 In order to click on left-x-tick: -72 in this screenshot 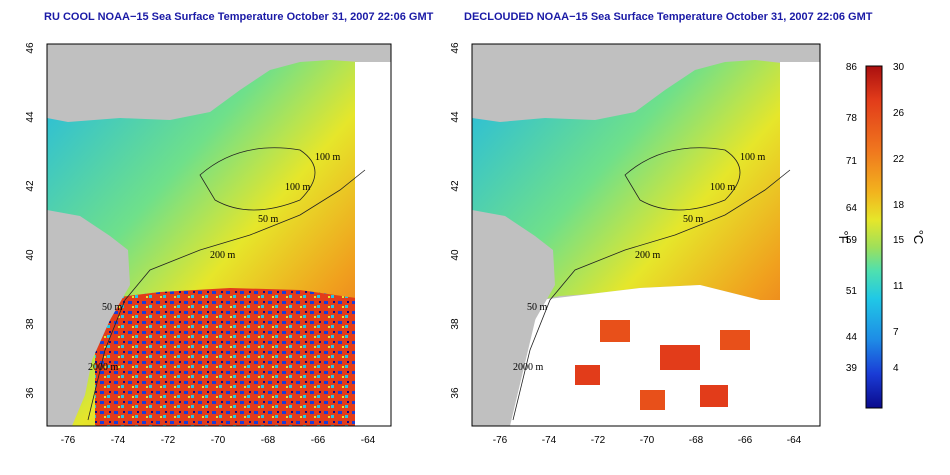, I will do `click(168, 440)`.